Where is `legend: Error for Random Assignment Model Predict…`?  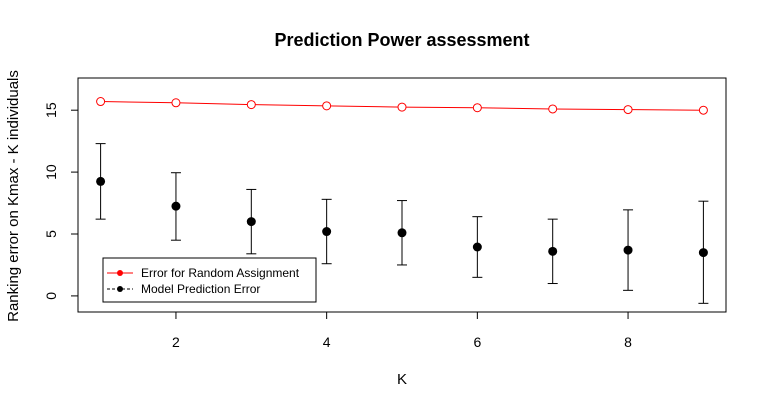 legend: Error for Random Assignment Model Predict… is located at coordinates (209, 280).